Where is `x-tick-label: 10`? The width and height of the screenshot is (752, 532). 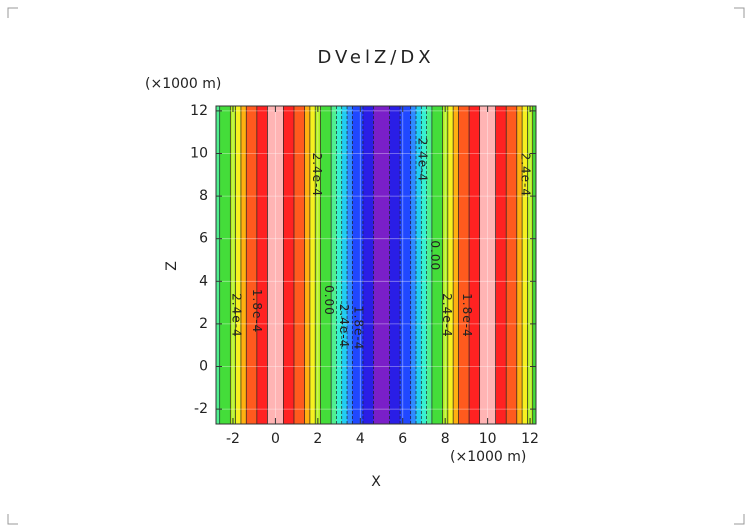
x-tick-label: 10 is located at coordinates (488, 439).